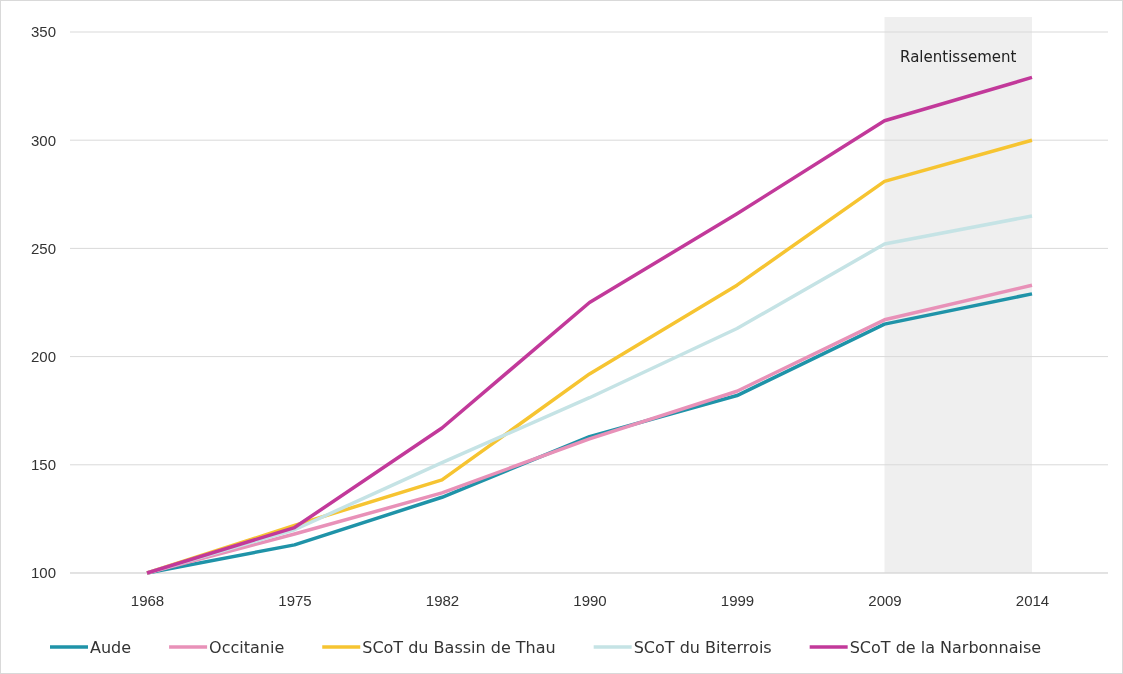  What do you see at coordinates (945, 647) in the screenshot?
I see `legend-label: SCoT de la Narbonnaise` at bounding box center [945, 647].